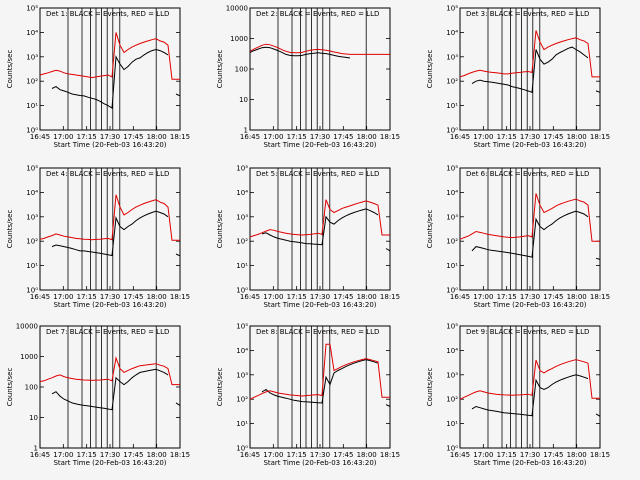 This screenshot has width=640, height=480. What do you see at coordinates (317, 332) in the screenshot?
I see `chart-title: Det 8: BLACK = Events, RED = LLD` at bounding box center [317, 332].